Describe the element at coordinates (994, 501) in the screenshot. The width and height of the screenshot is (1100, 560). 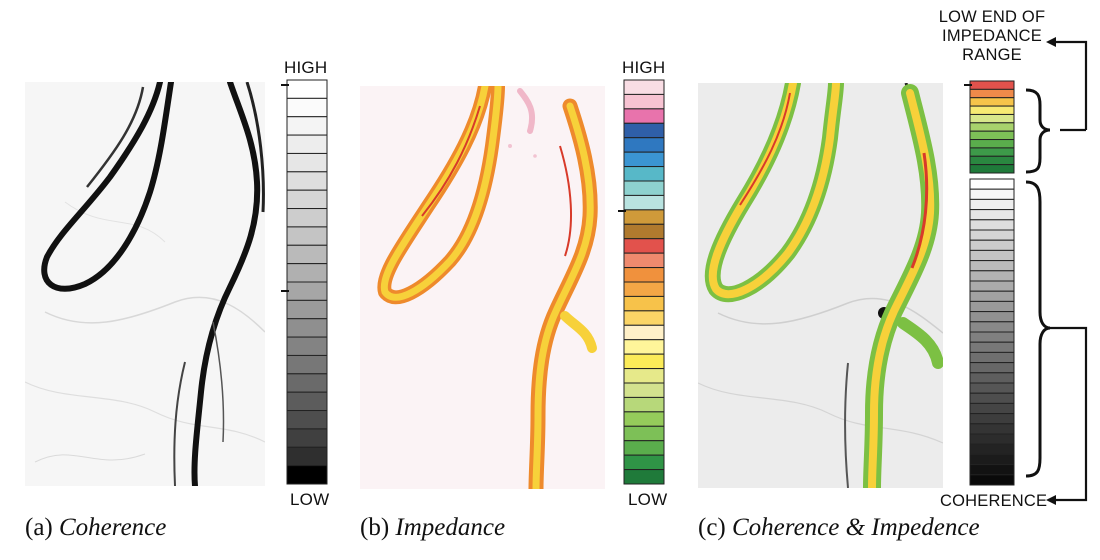
I see `coherence-note: COHERENCE` at that location.